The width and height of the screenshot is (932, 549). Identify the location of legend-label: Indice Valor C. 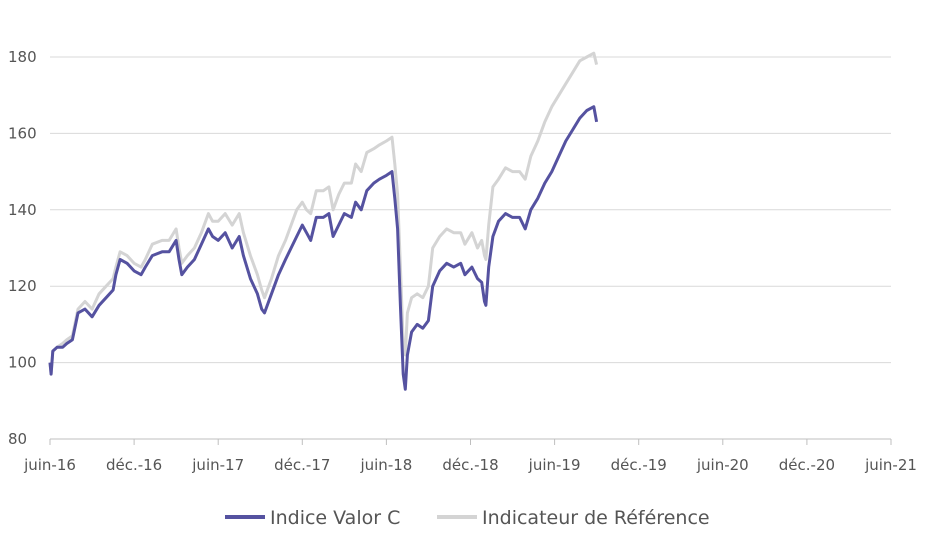
(335, 518).